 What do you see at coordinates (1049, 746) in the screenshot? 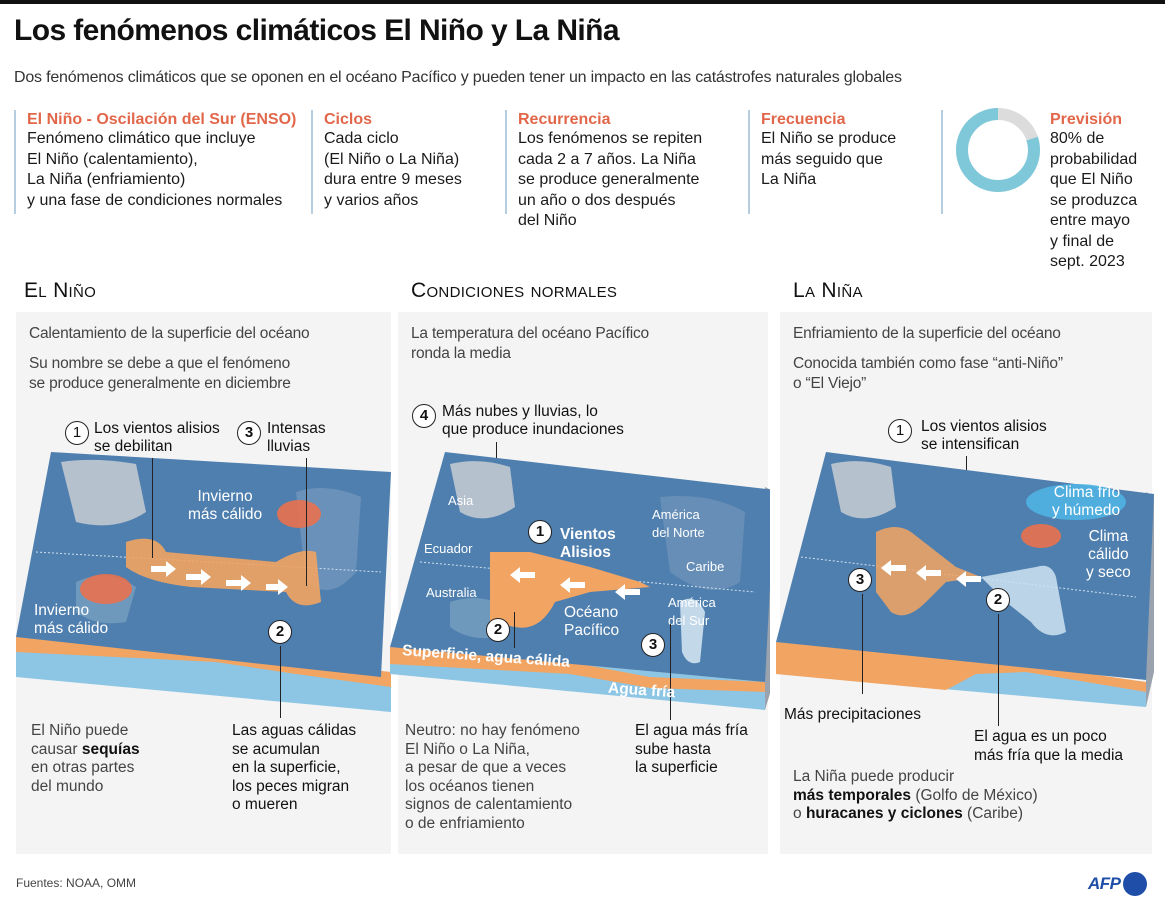
I see `lanina-colder-note: El agua es un poco más fría que la media` at bounding box center [1049, 746].